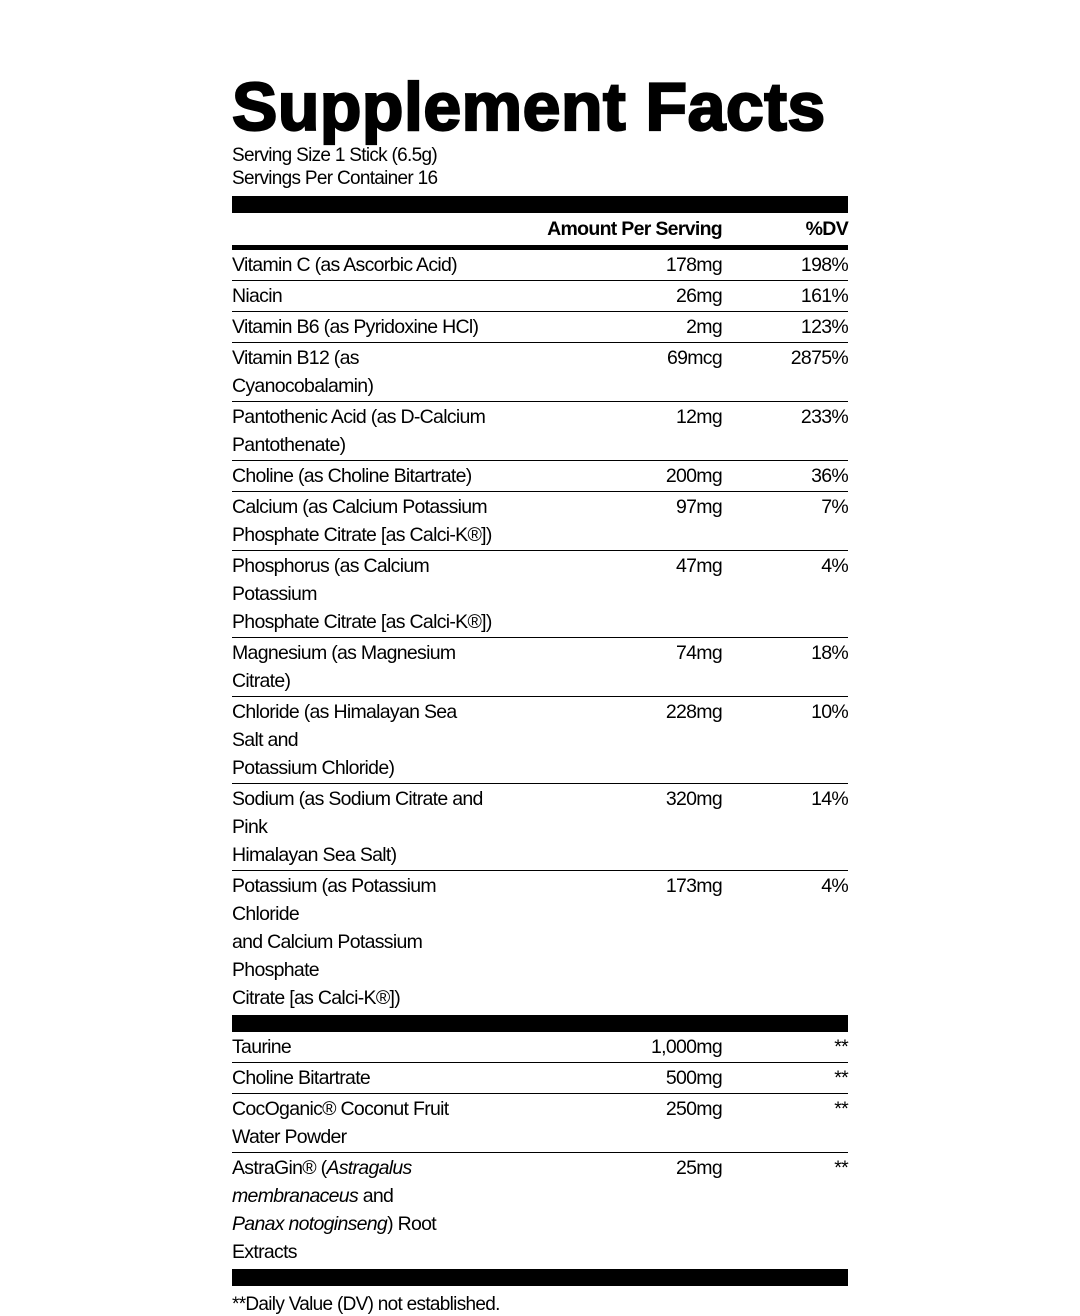  Describe the element at coordinates (819, 358) in the screenshot. I see `ingredient-dv: 2875%` at that location.